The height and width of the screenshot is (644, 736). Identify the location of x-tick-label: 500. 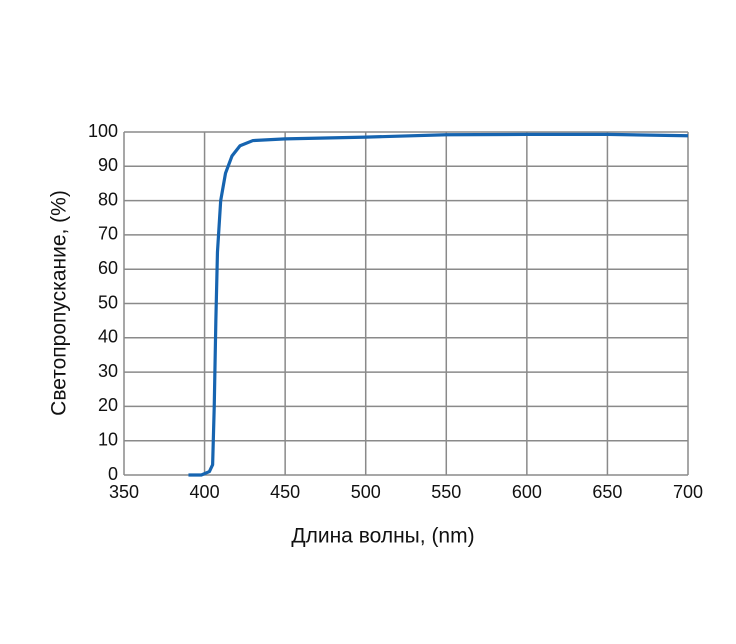
(366, 492).